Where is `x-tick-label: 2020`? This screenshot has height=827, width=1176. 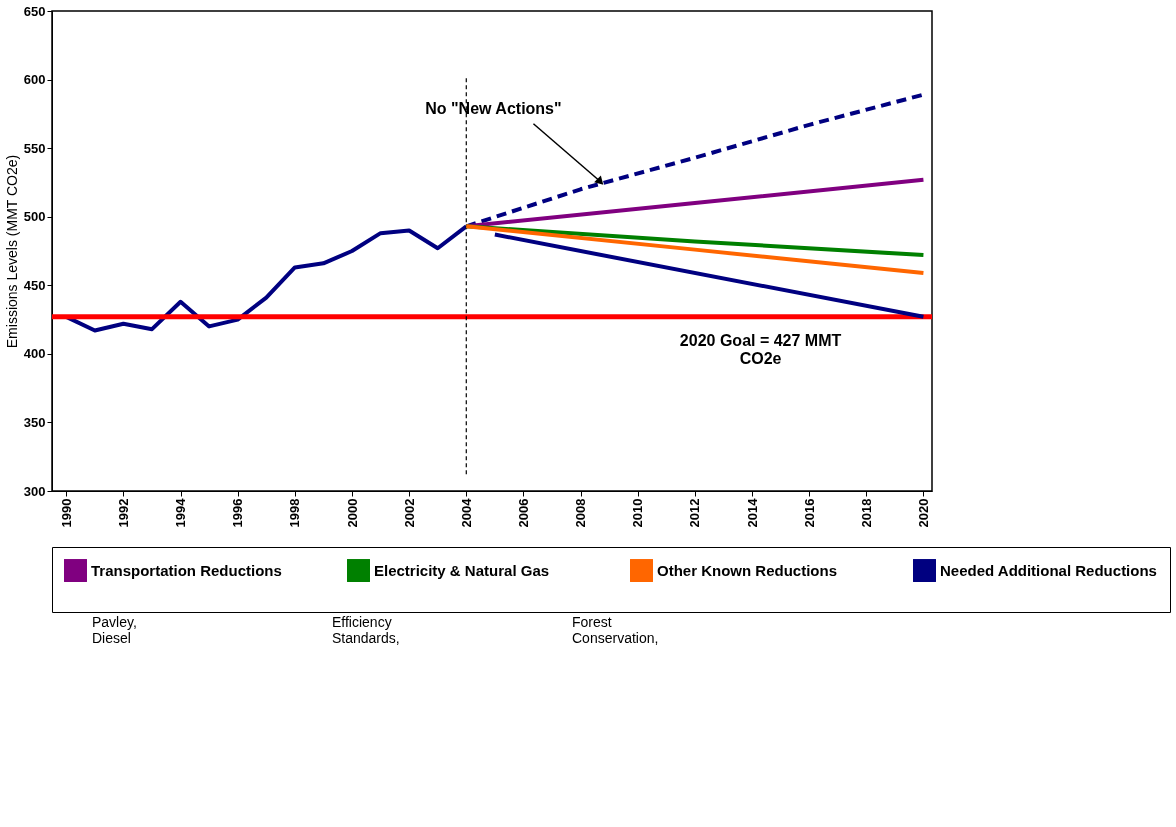 x-tick-label: 2020 is located at coordinates (923, 513).